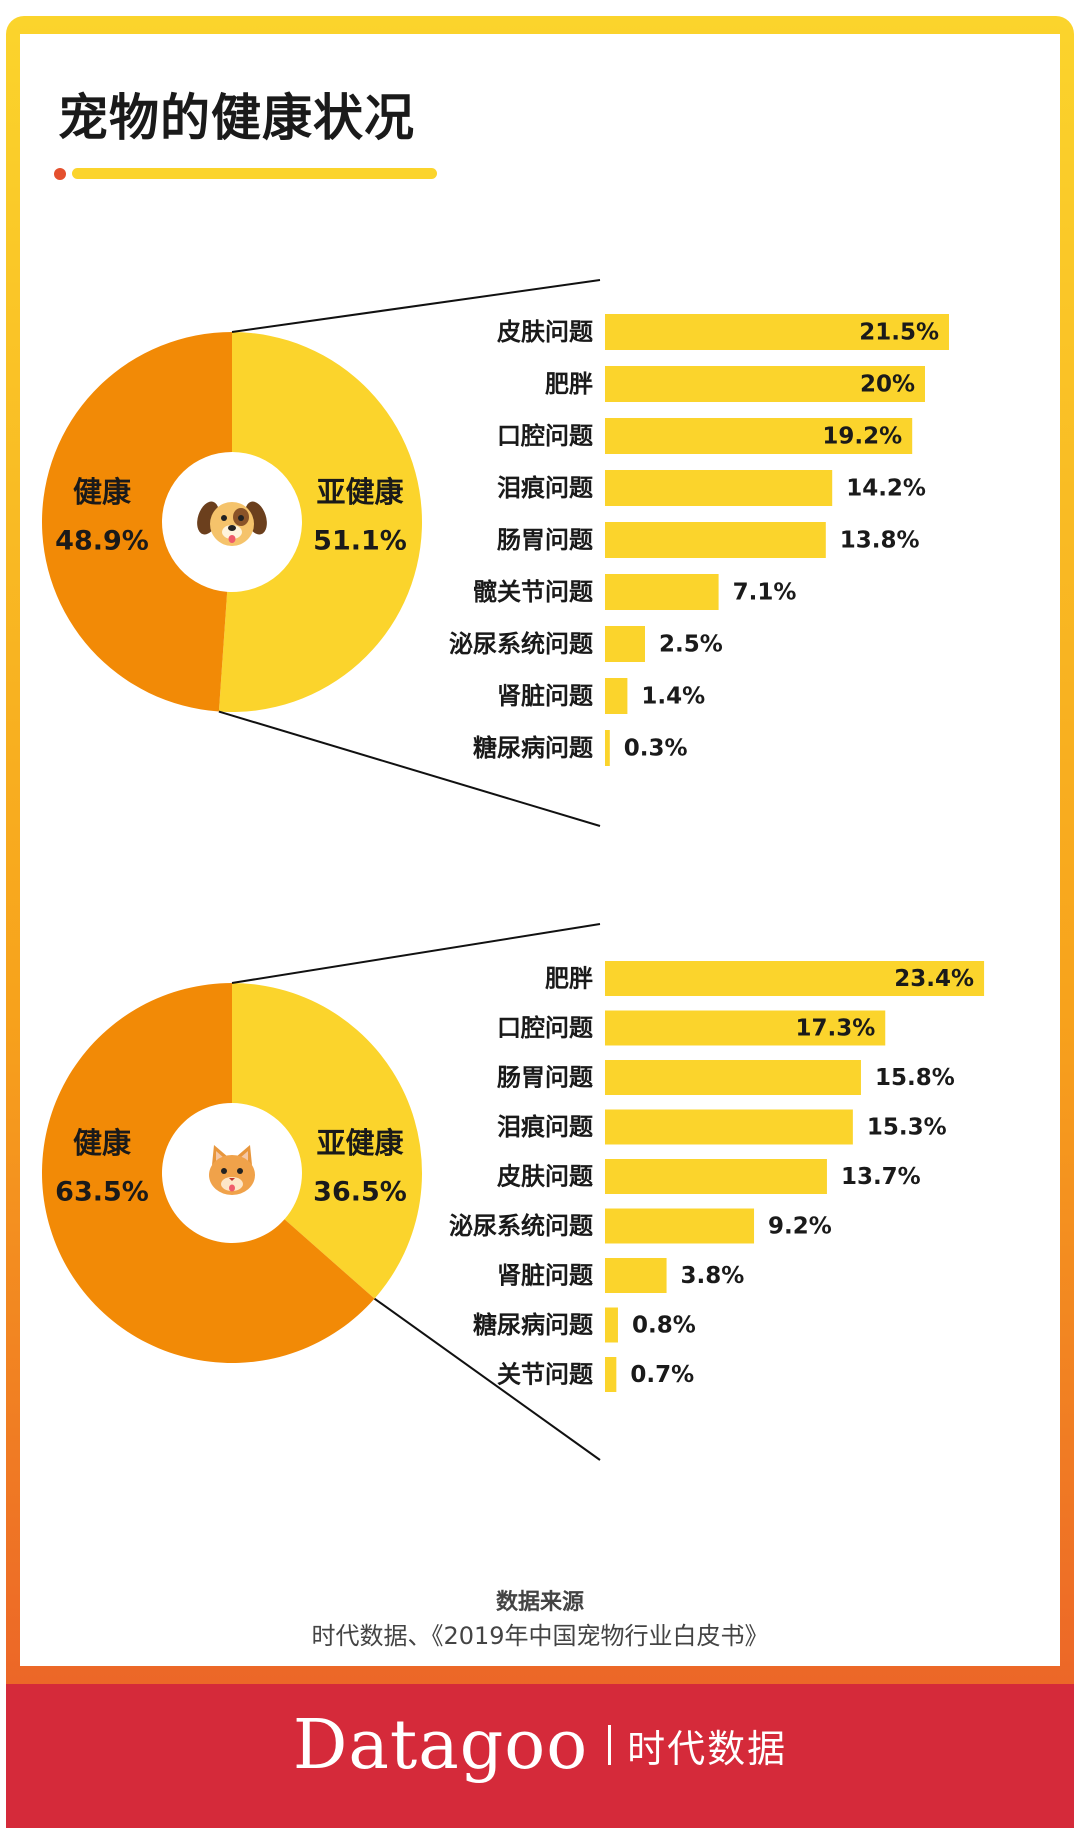 The height and width of the screenshot is (1832, 1080). What do you see at coordinates (440, 1745) in the screenshot?
I see `brand-logo: Datagoo` at bounding box center [440, 1745].